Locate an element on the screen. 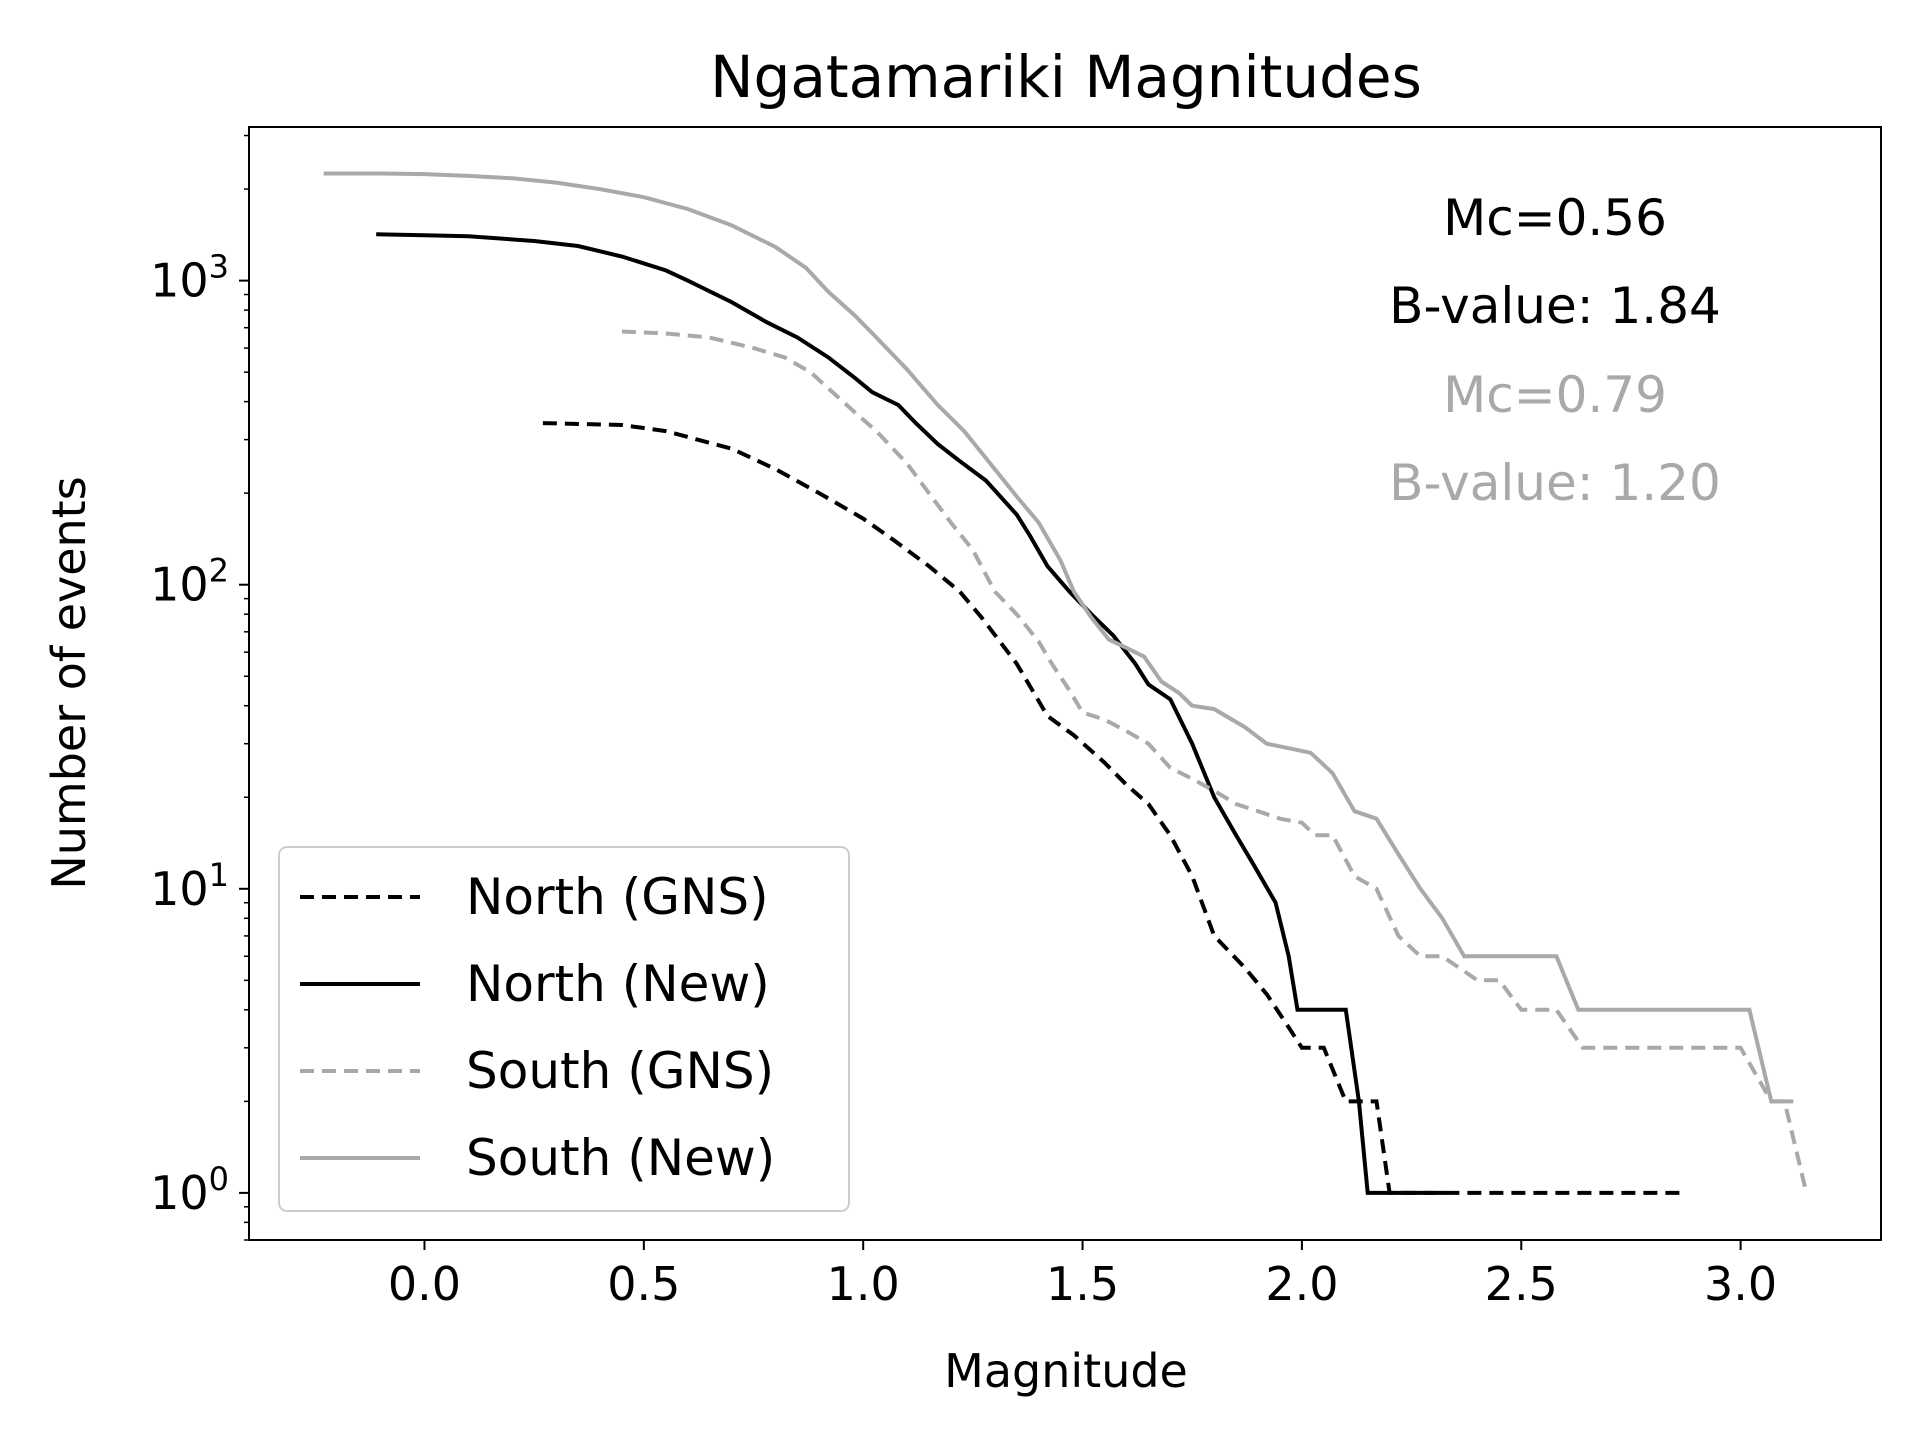 The image size is (1920, 1440). legend-label: North (New) is located at coordinates (618, 984).